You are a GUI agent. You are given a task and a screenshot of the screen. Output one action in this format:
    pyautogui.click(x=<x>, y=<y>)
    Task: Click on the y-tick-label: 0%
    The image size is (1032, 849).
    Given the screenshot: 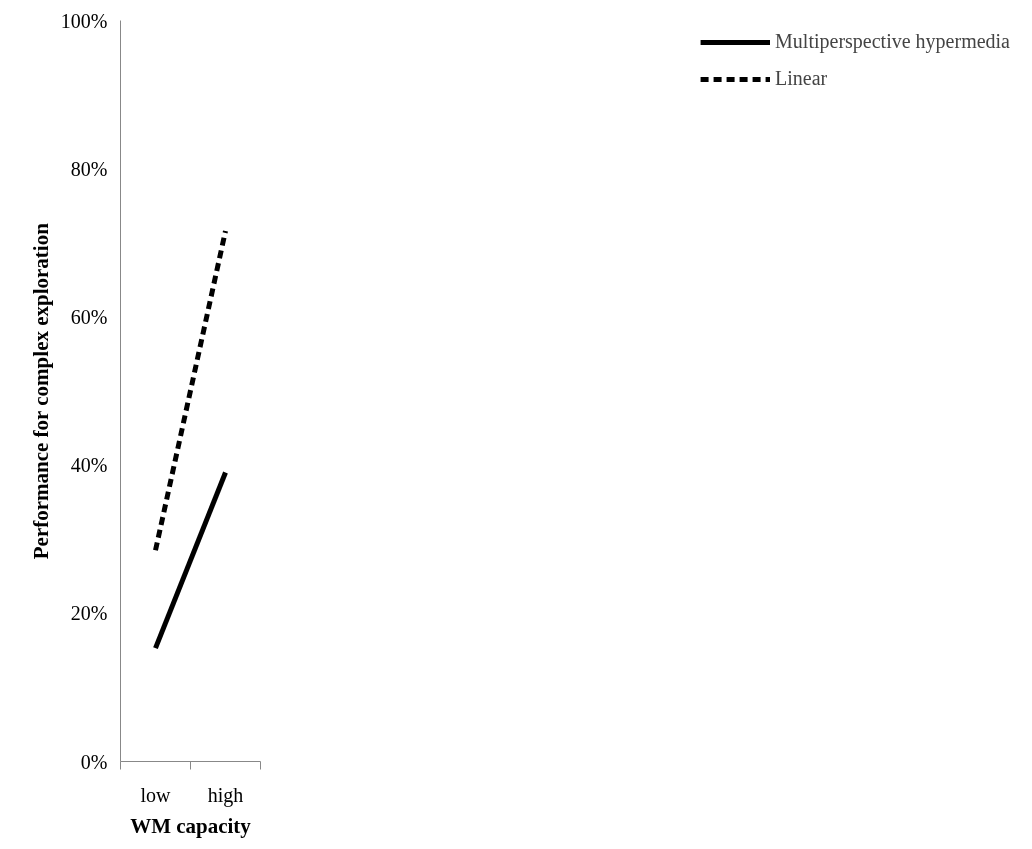 What is the action you would take?
    pyautogui.click(x=94, y=761)
    